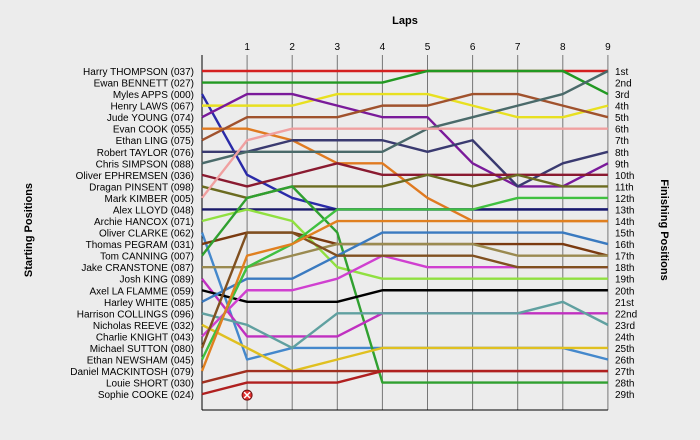 The height and width of the screenshot is (440, 700). What do you see at coordinates (135, 176) in the screenshot?
I see `starting-driver-label: Oliver EPHREMSEN (036)` at bounding box center [135, 176].